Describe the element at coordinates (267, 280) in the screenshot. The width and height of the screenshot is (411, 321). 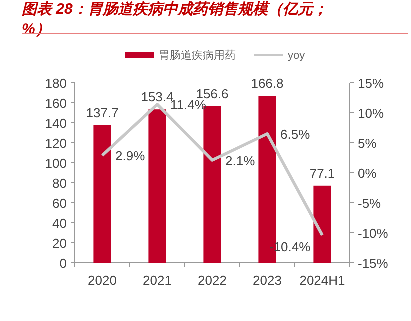
I see `x-tick-label: 2023` at that location.